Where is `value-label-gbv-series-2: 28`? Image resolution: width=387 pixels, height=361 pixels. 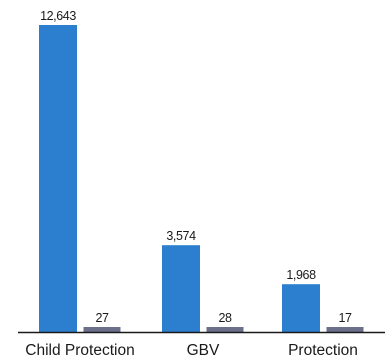
value-label-gbv-series-2: 28 is located at coordinates (225, 318).